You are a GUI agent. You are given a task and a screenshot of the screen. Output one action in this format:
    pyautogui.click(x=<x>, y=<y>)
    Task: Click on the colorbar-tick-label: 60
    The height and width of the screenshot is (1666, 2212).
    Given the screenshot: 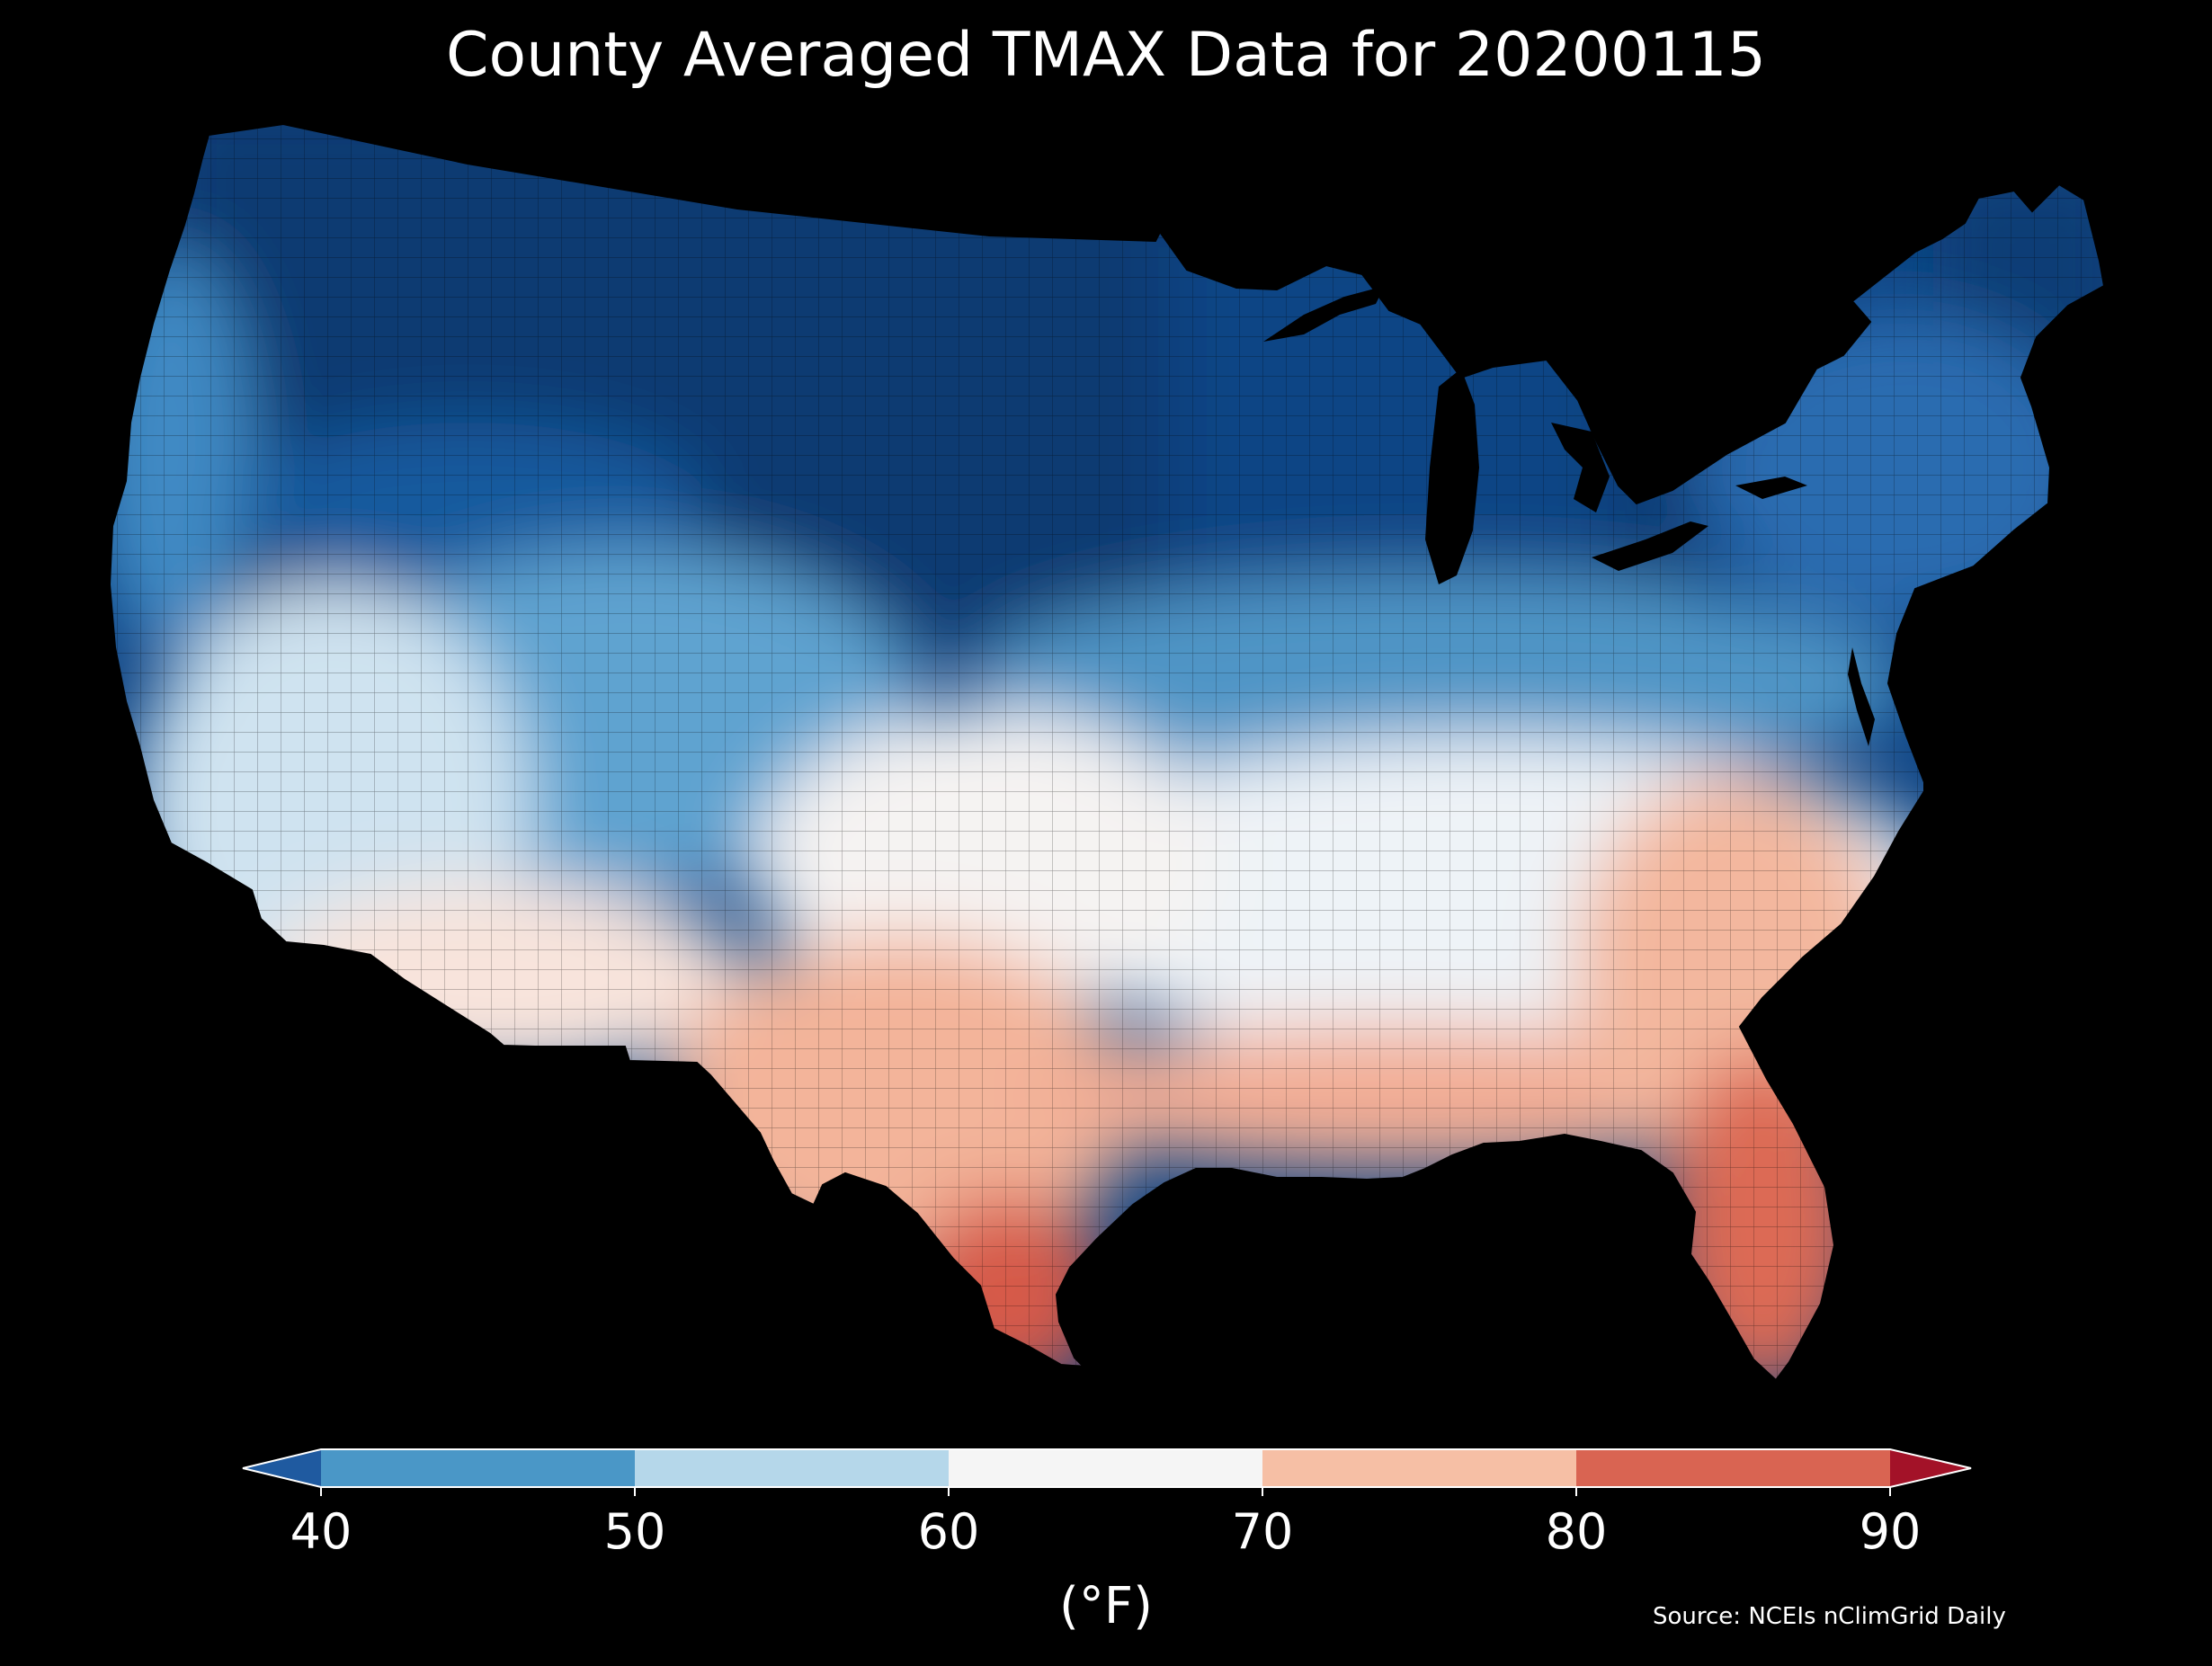 What is the action you would take?
    pyautogui.click(x=949, y=1532)
    